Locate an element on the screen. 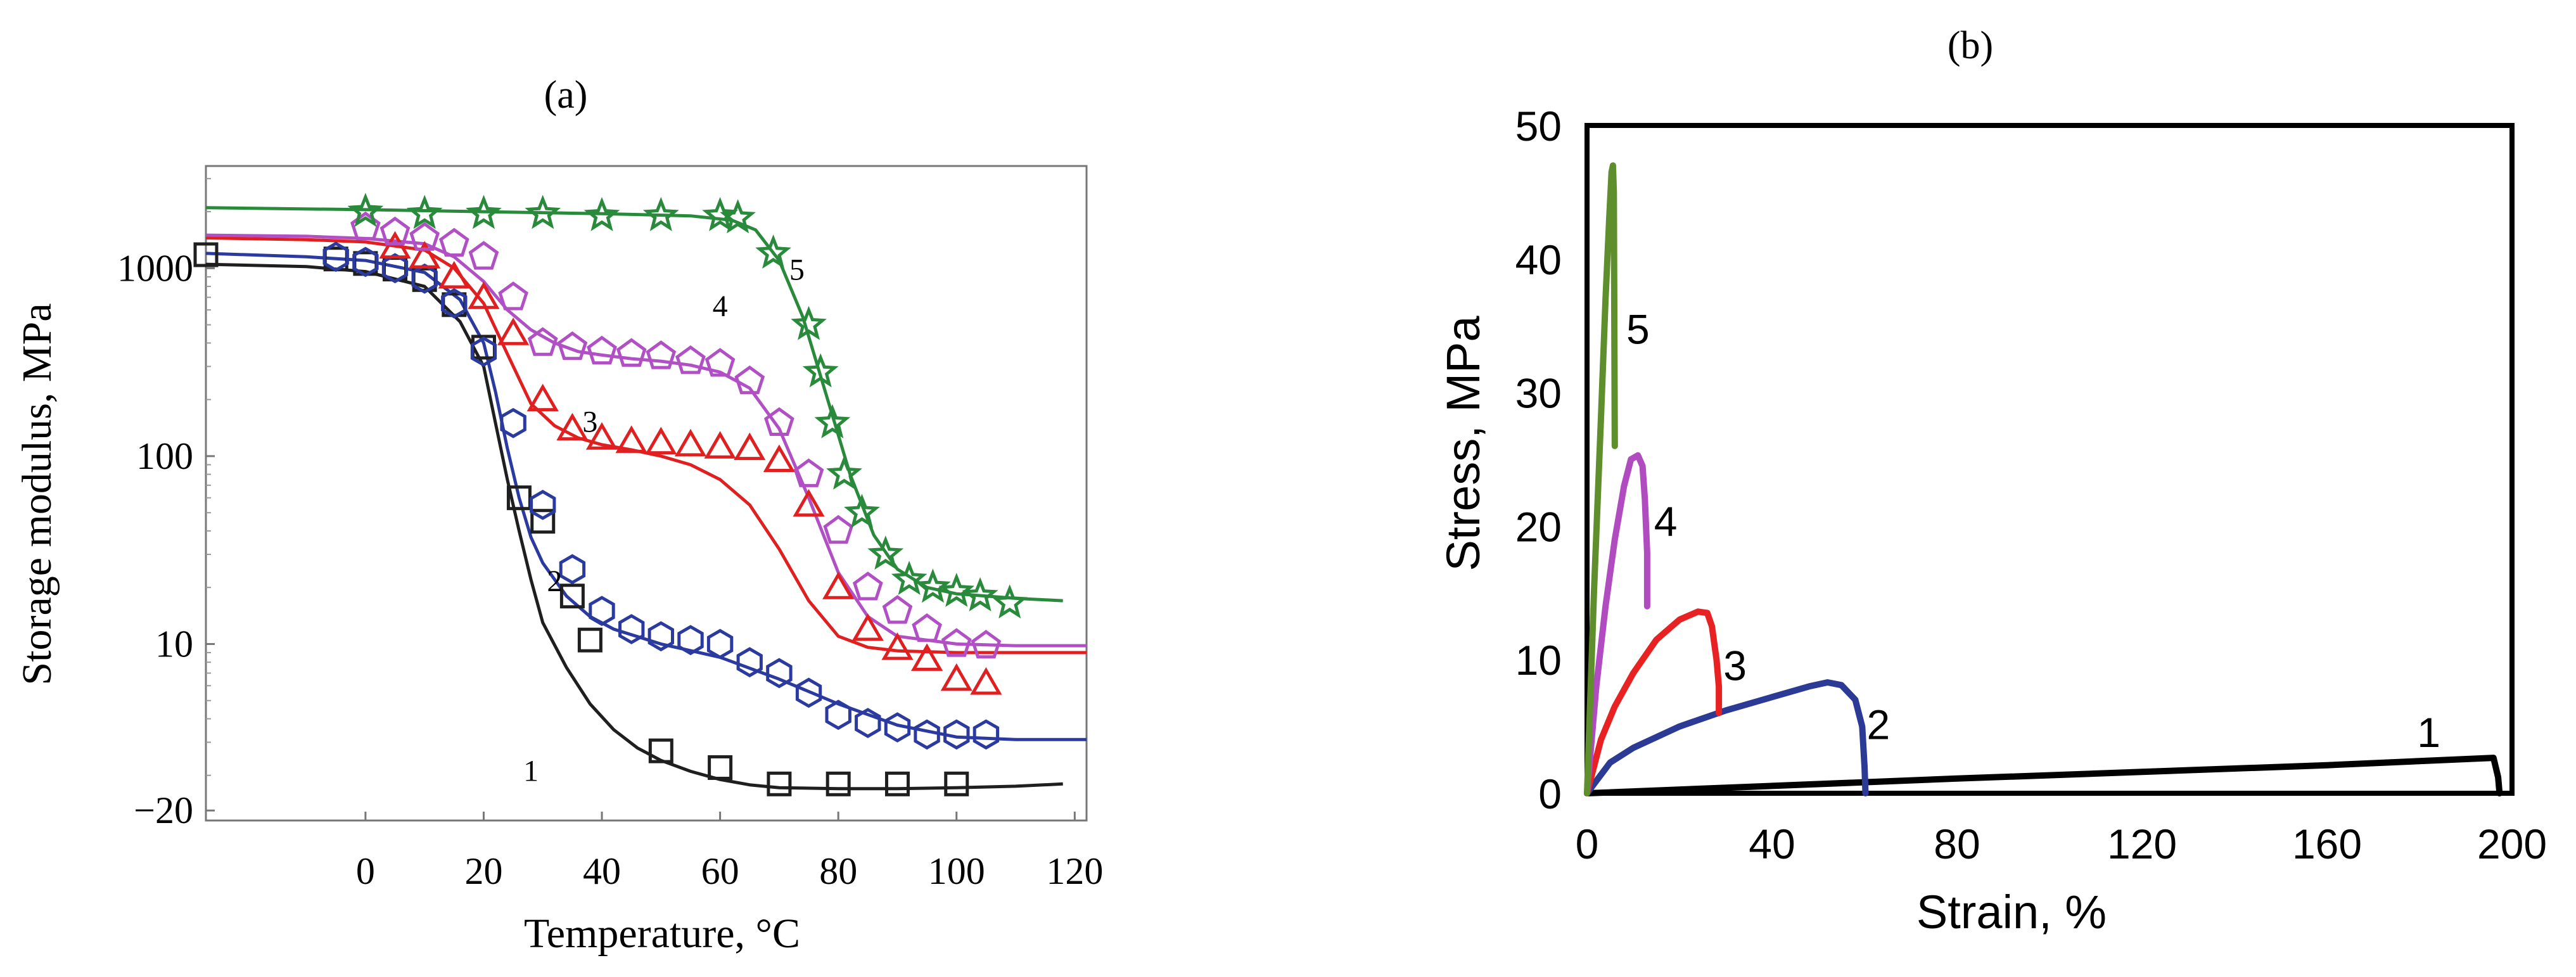 Image resolution: width=2576 pixels, height=977 pixels. a-y-tick-label: 10 is located at coordinates (174, 644).